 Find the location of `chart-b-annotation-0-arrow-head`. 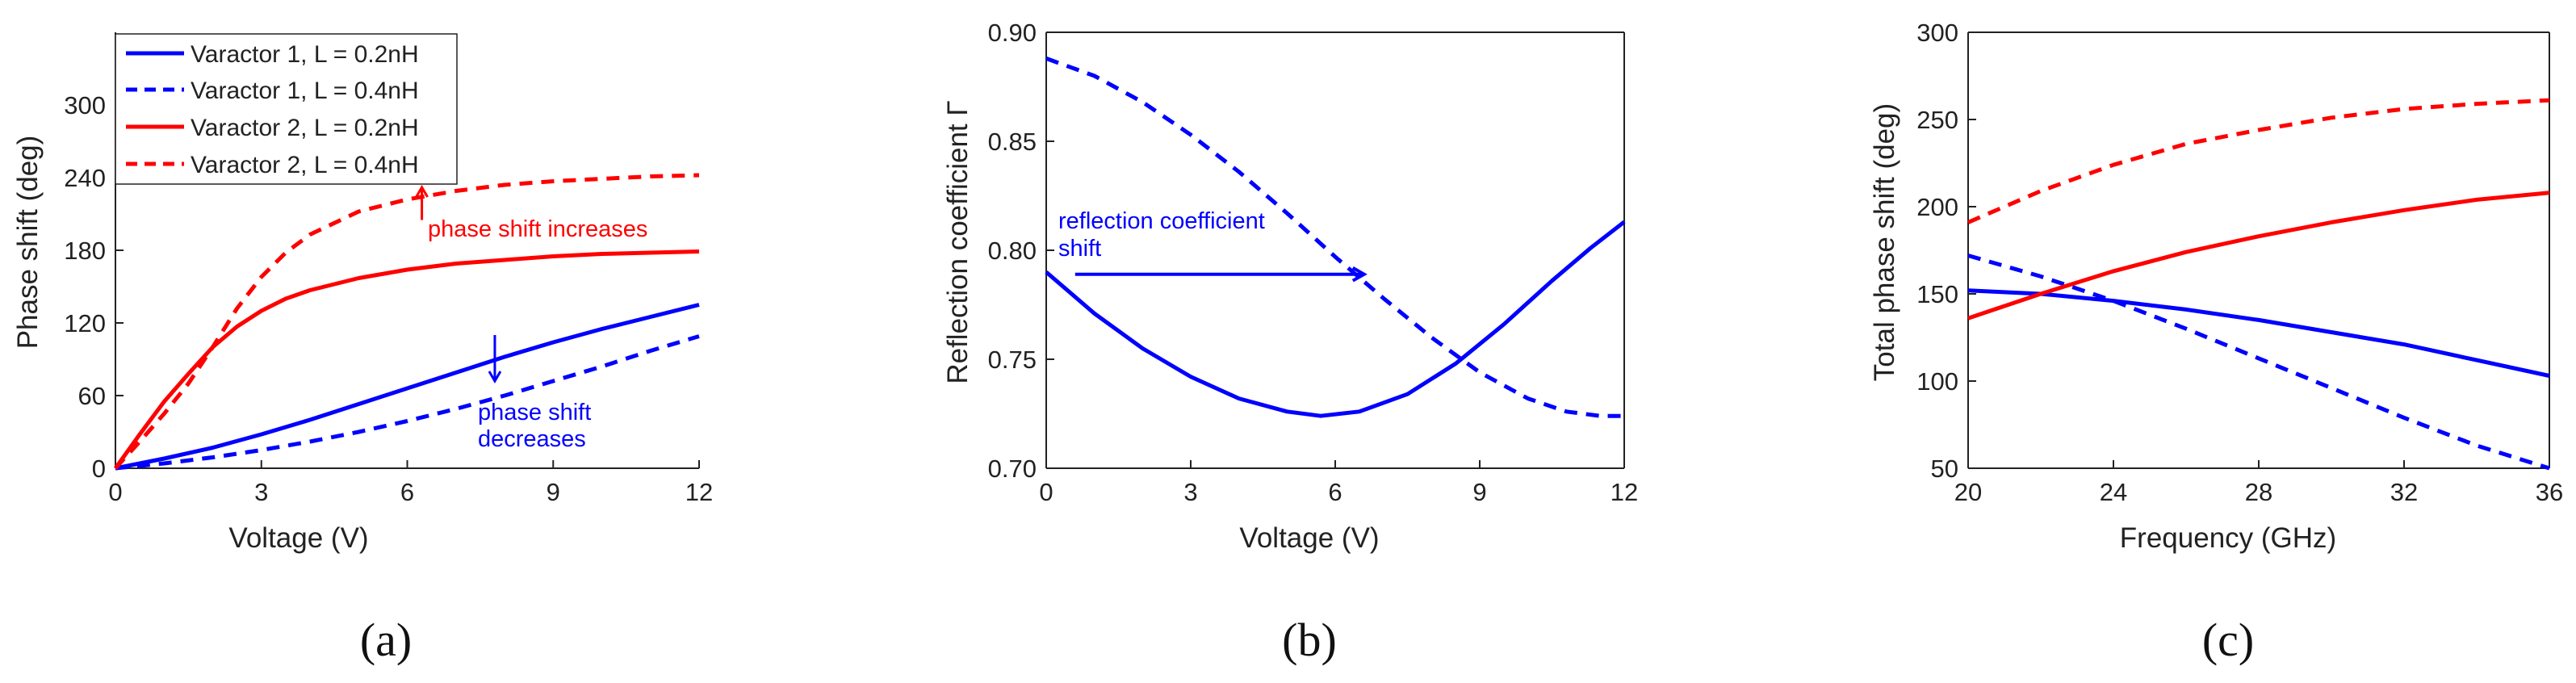

chart-b-annotation-0-arrow-head is located at coordinates (1359, 274).